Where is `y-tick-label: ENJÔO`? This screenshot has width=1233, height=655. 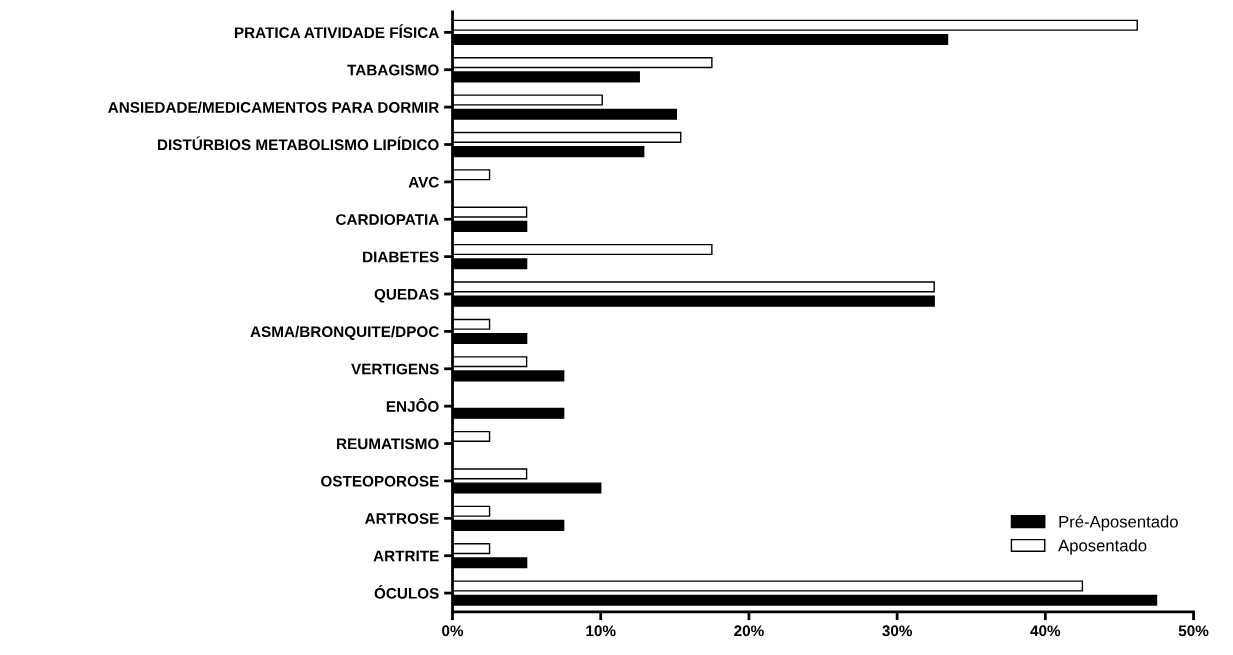 y-tick-label: ENJÔO is located at coordinates (412, 405).